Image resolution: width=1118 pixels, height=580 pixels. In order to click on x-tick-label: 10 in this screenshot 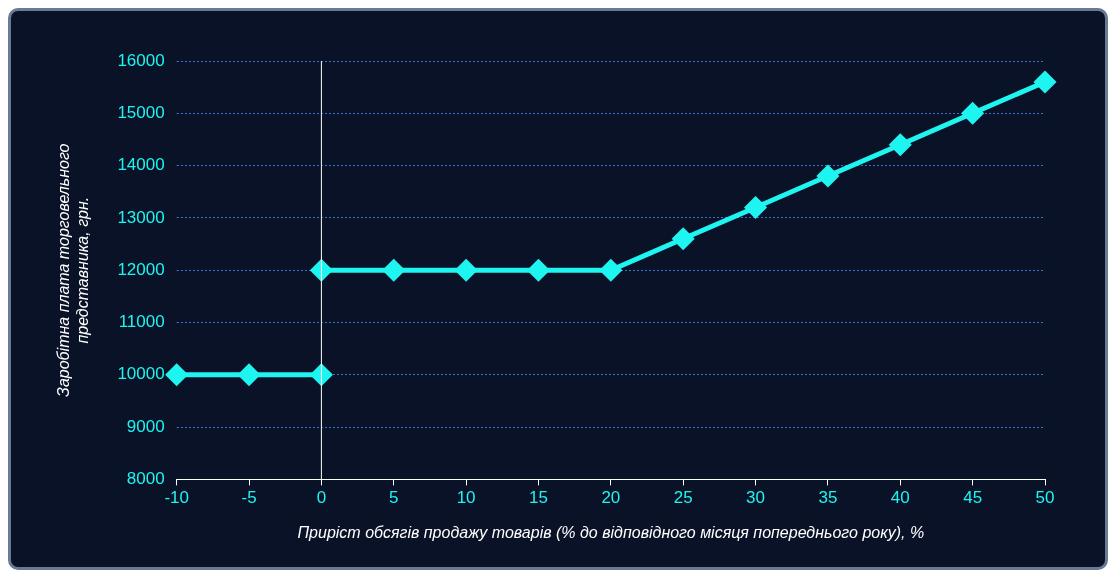, I will do `click(466, 498)`.